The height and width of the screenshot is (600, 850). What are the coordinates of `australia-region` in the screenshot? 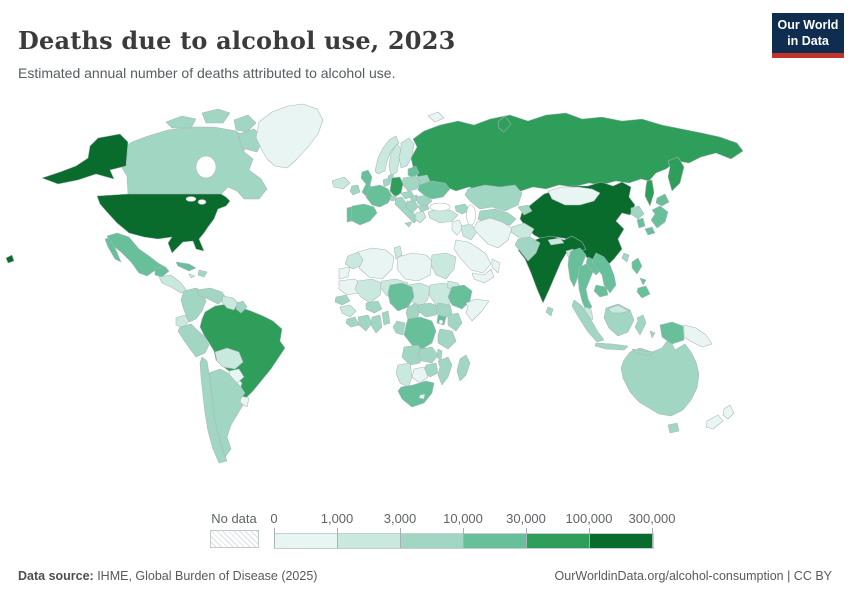 It's located at (673, 428).